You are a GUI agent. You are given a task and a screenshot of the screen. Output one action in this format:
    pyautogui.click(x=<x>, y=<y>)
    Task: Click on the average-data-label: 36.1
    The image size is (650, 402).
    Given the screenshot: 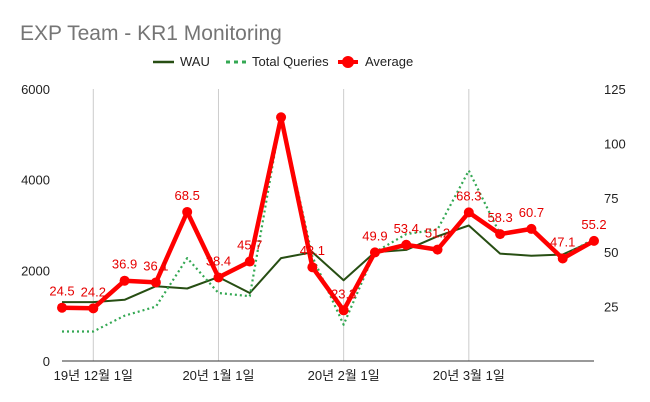 What is the action you would take?
    pyautogui.click(x=155, y=265)
    